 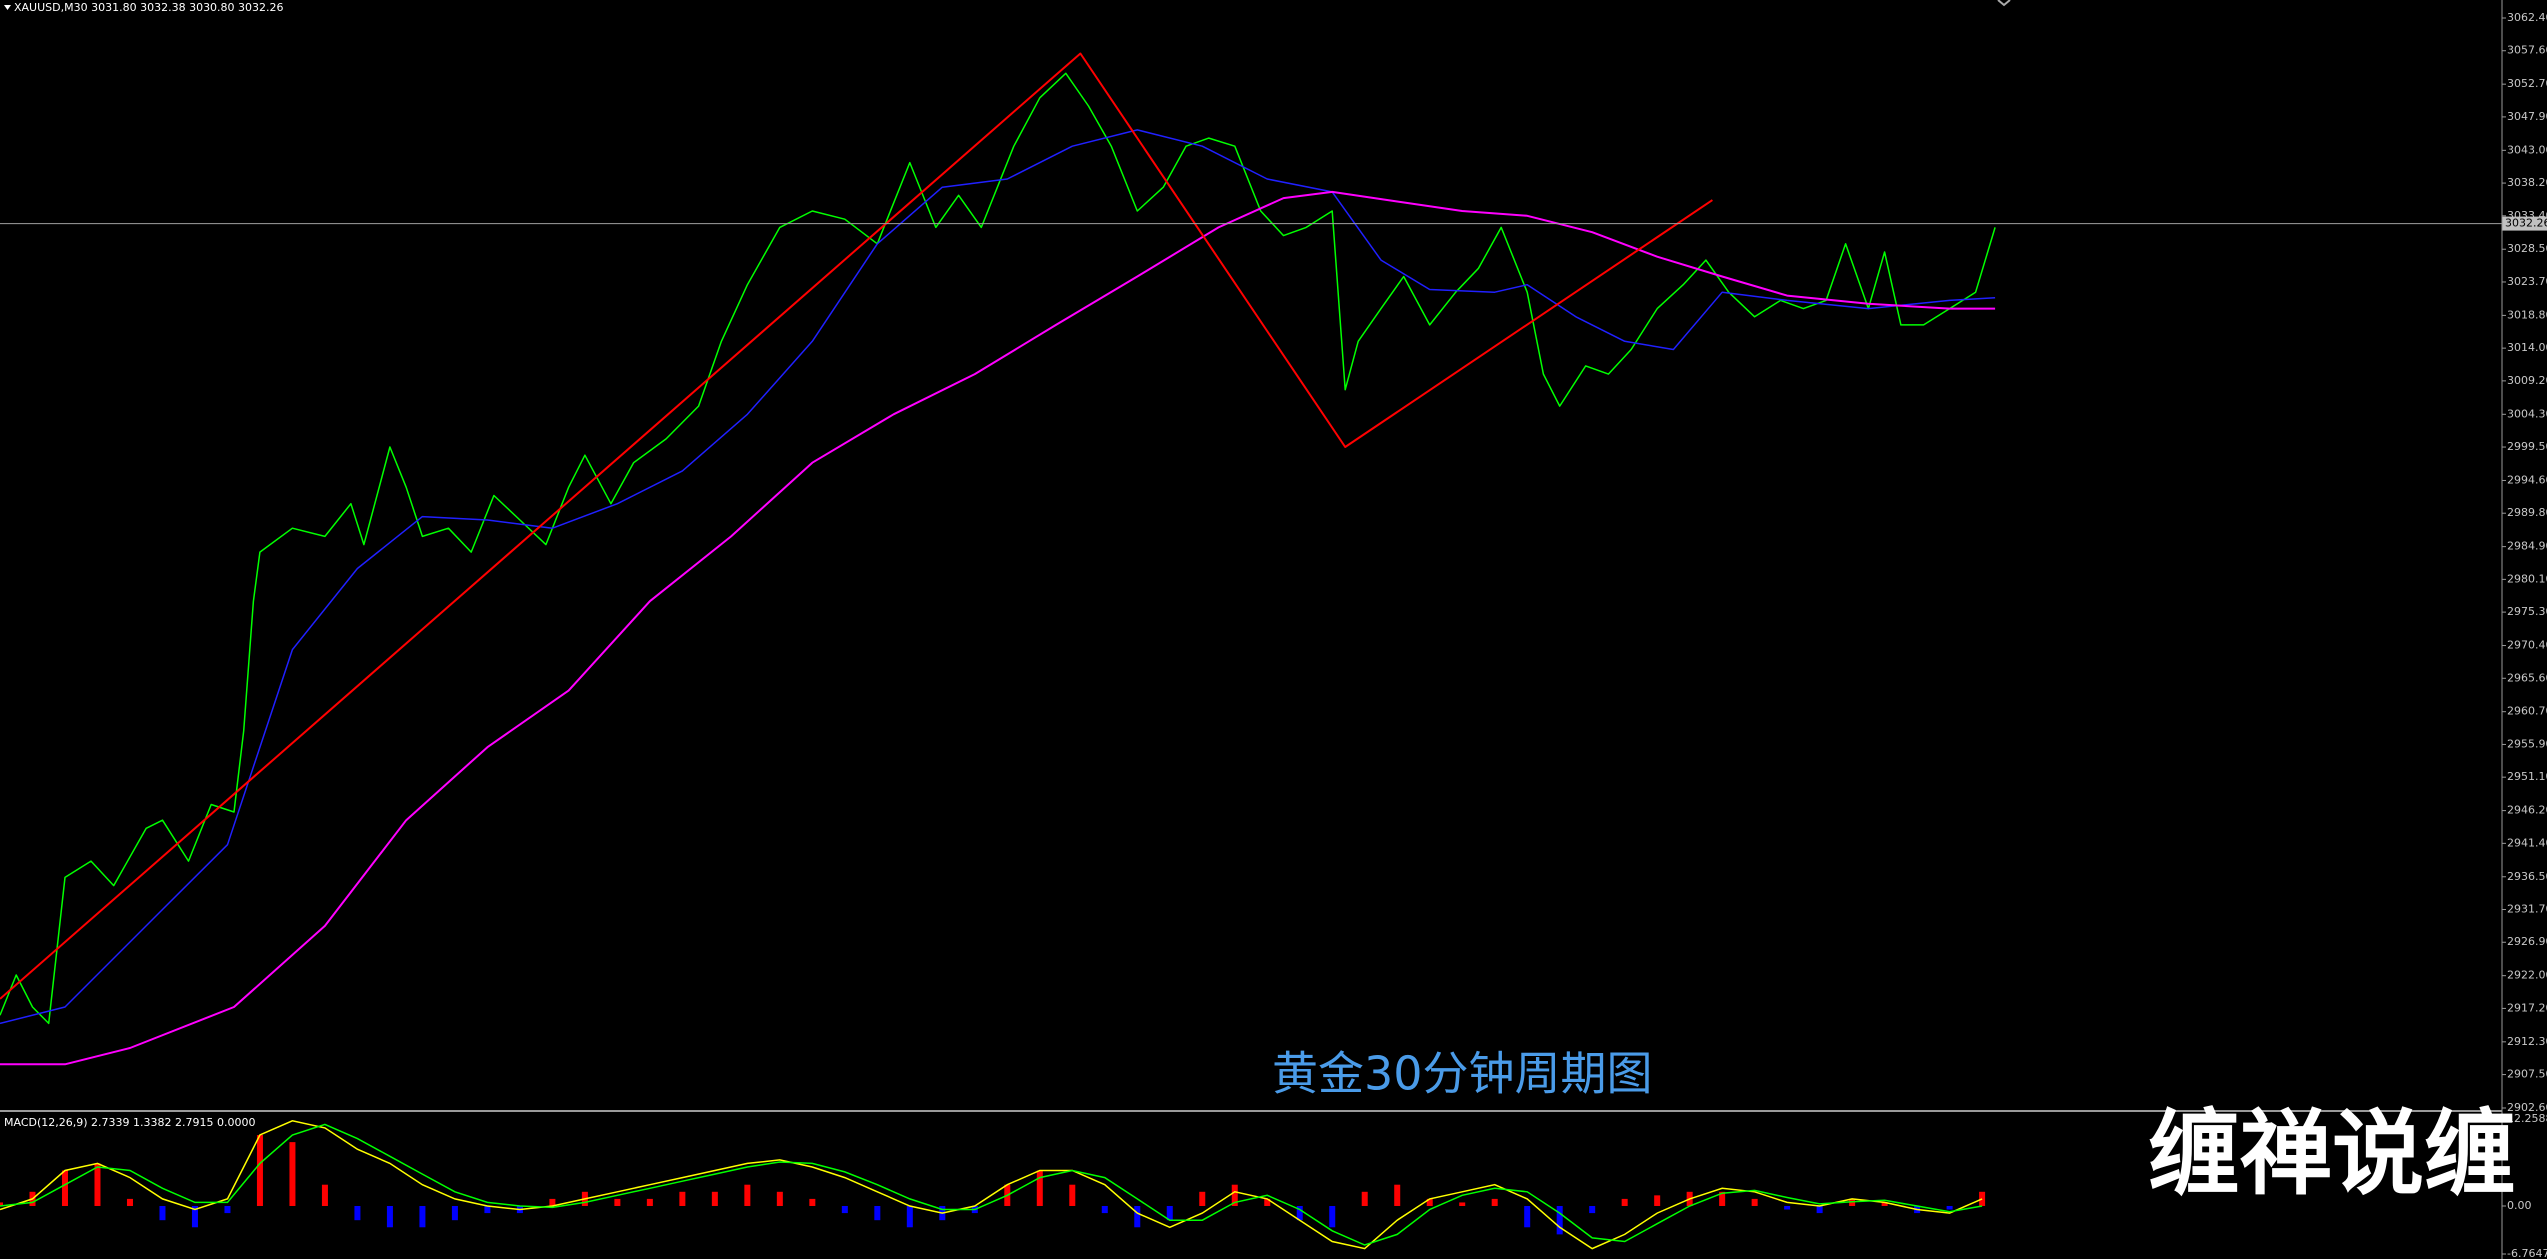 What do you see at coordinates (2527, 842) in the screenshot?
I see `y-tick-label: 2941.40` at bounding box center [2527, 842].